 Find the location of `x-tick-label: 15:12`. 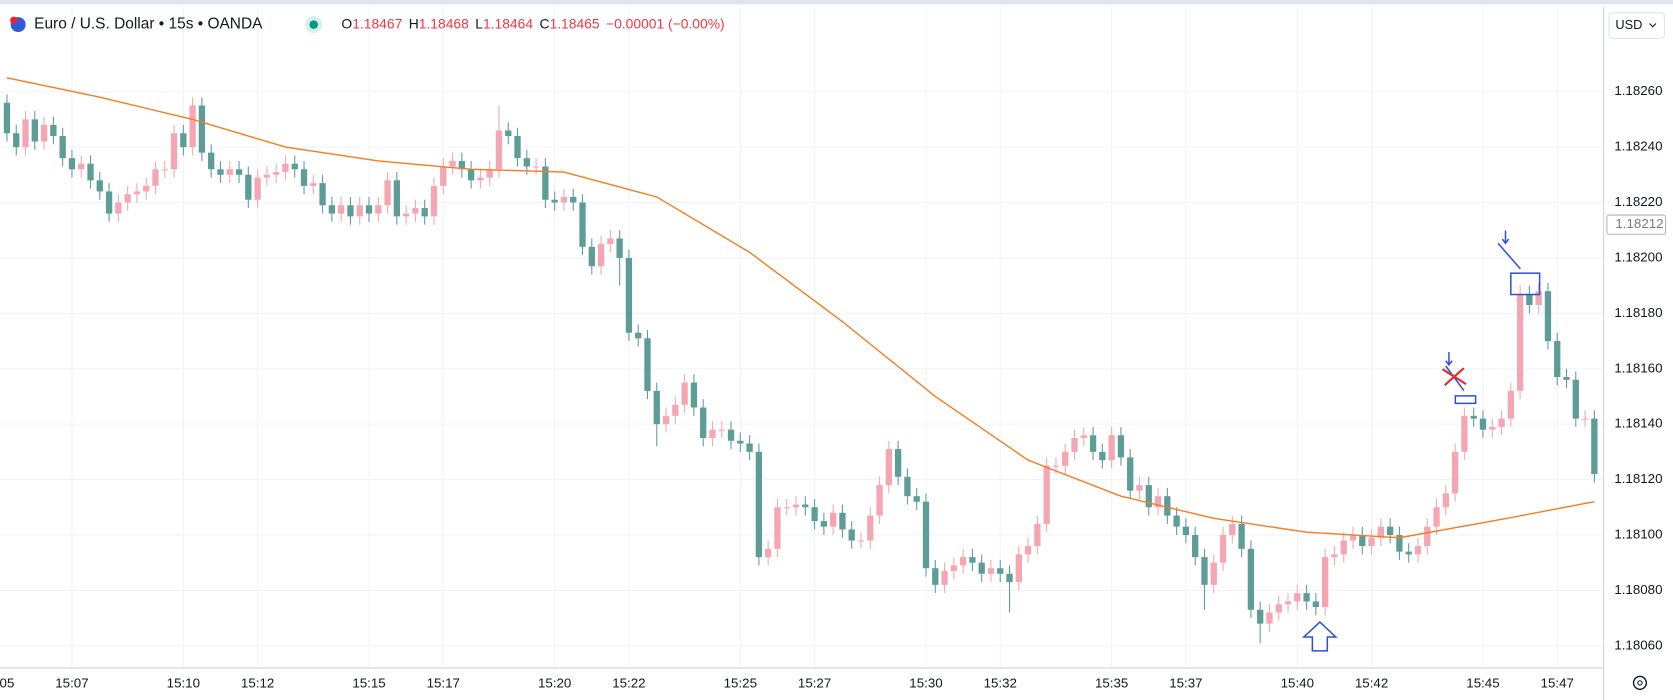

x-tick-label: 15:12 is located at coordinates (257, 682).